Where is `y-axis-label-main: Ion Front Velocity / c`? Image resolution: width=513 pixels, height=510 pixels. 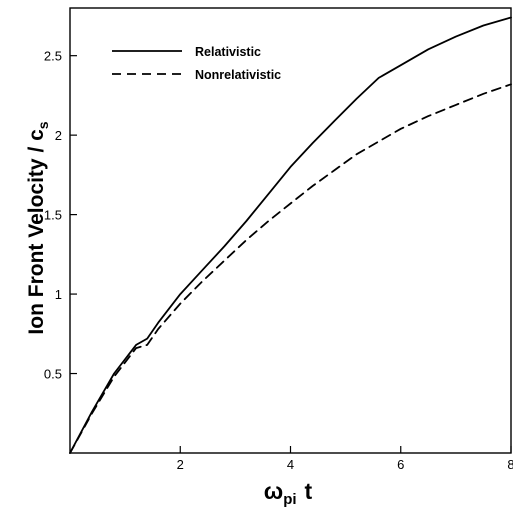 y-axis-label-main: Ion Front Velocity / c is located at coordinates (36, 232).